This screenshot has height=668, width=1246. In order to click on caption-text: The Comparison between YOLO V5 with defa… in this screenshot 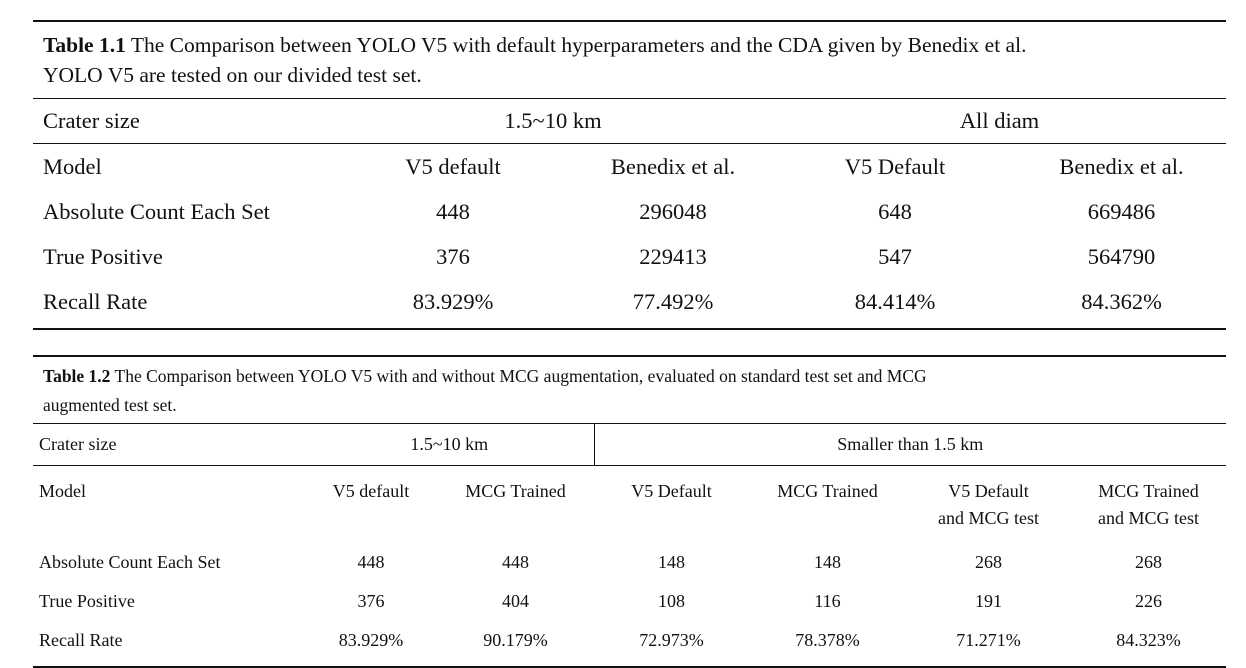, I will do `click(578, 45)`.